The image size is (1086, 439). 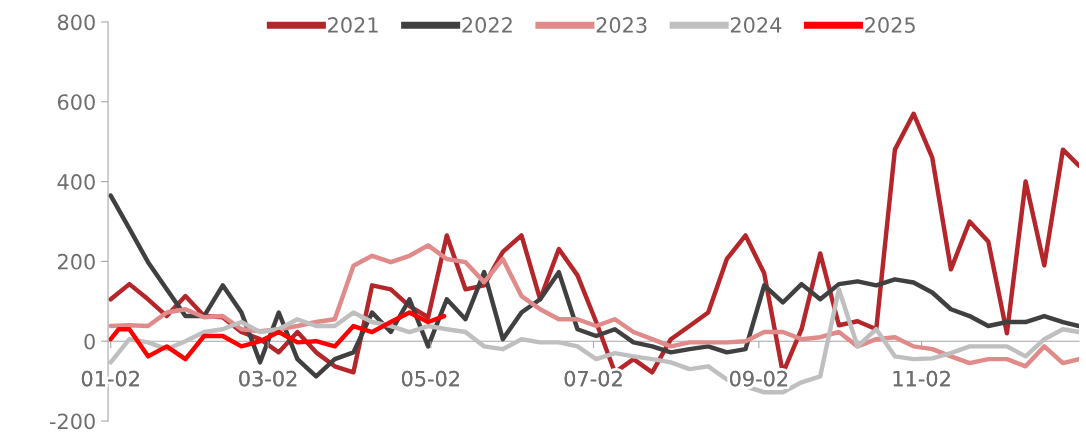 I want to click on y-tick-label: -200, so click(x=72, y=421).